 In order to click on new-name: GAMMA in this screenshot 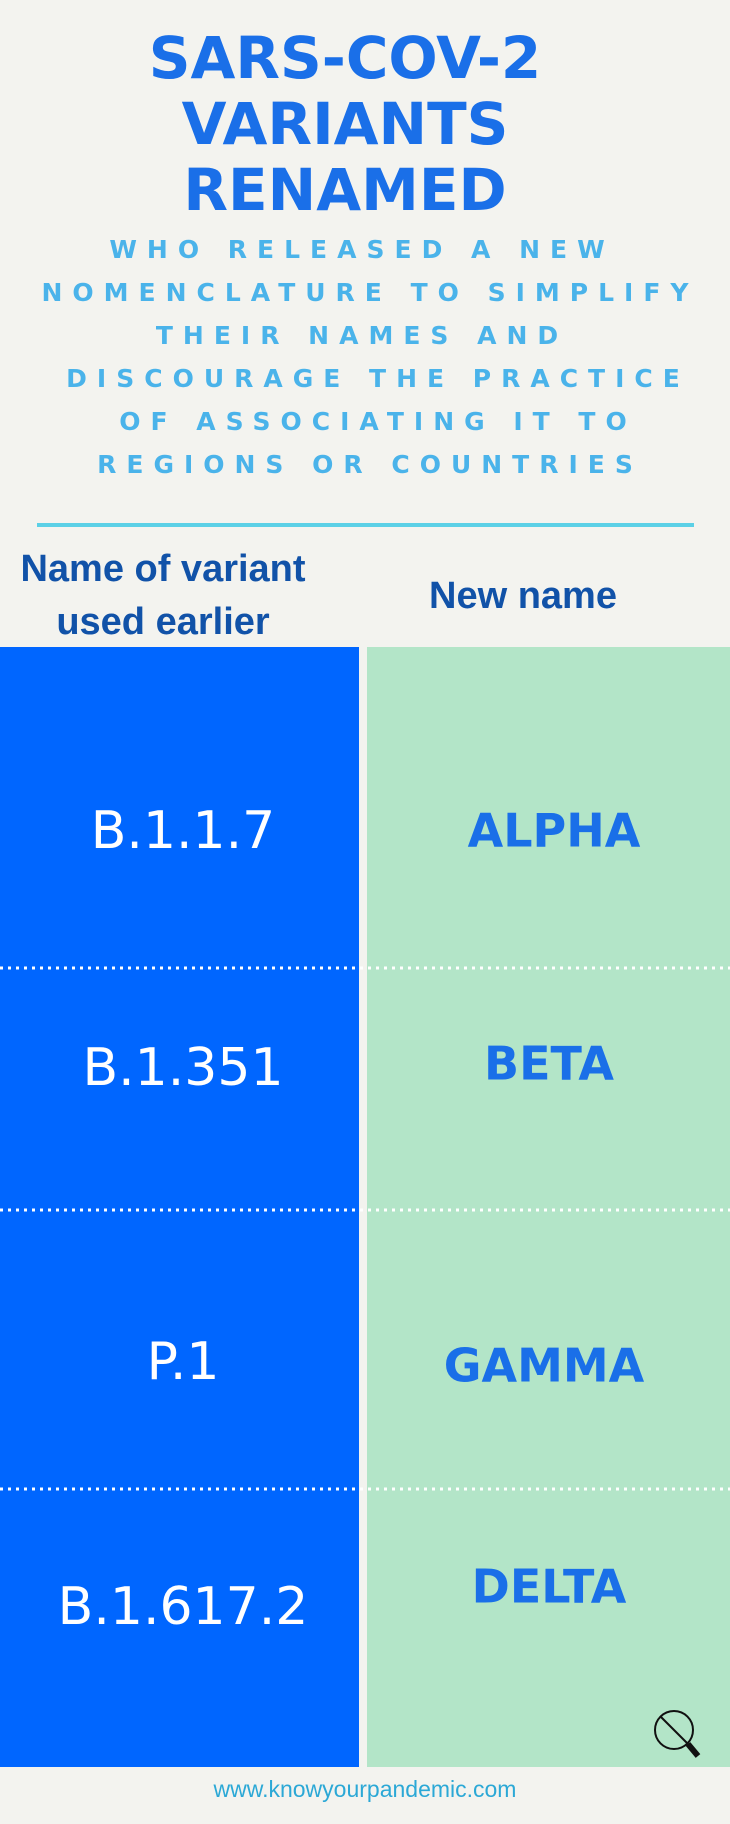, I will do `click(544, 1366)`.